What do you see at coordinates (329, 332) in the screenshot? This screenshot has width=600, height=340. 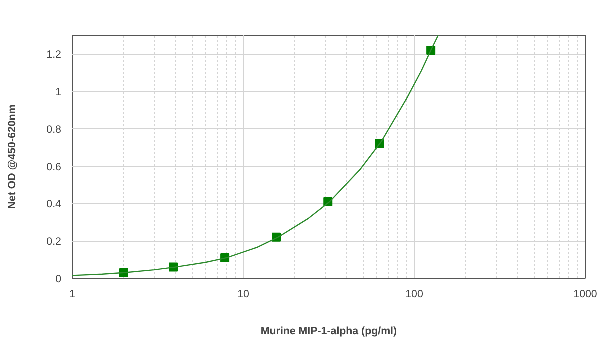 I see `x-axis-title: Murine MIP-1-alpha (pg/ml)` at bounding box center [329, 332].